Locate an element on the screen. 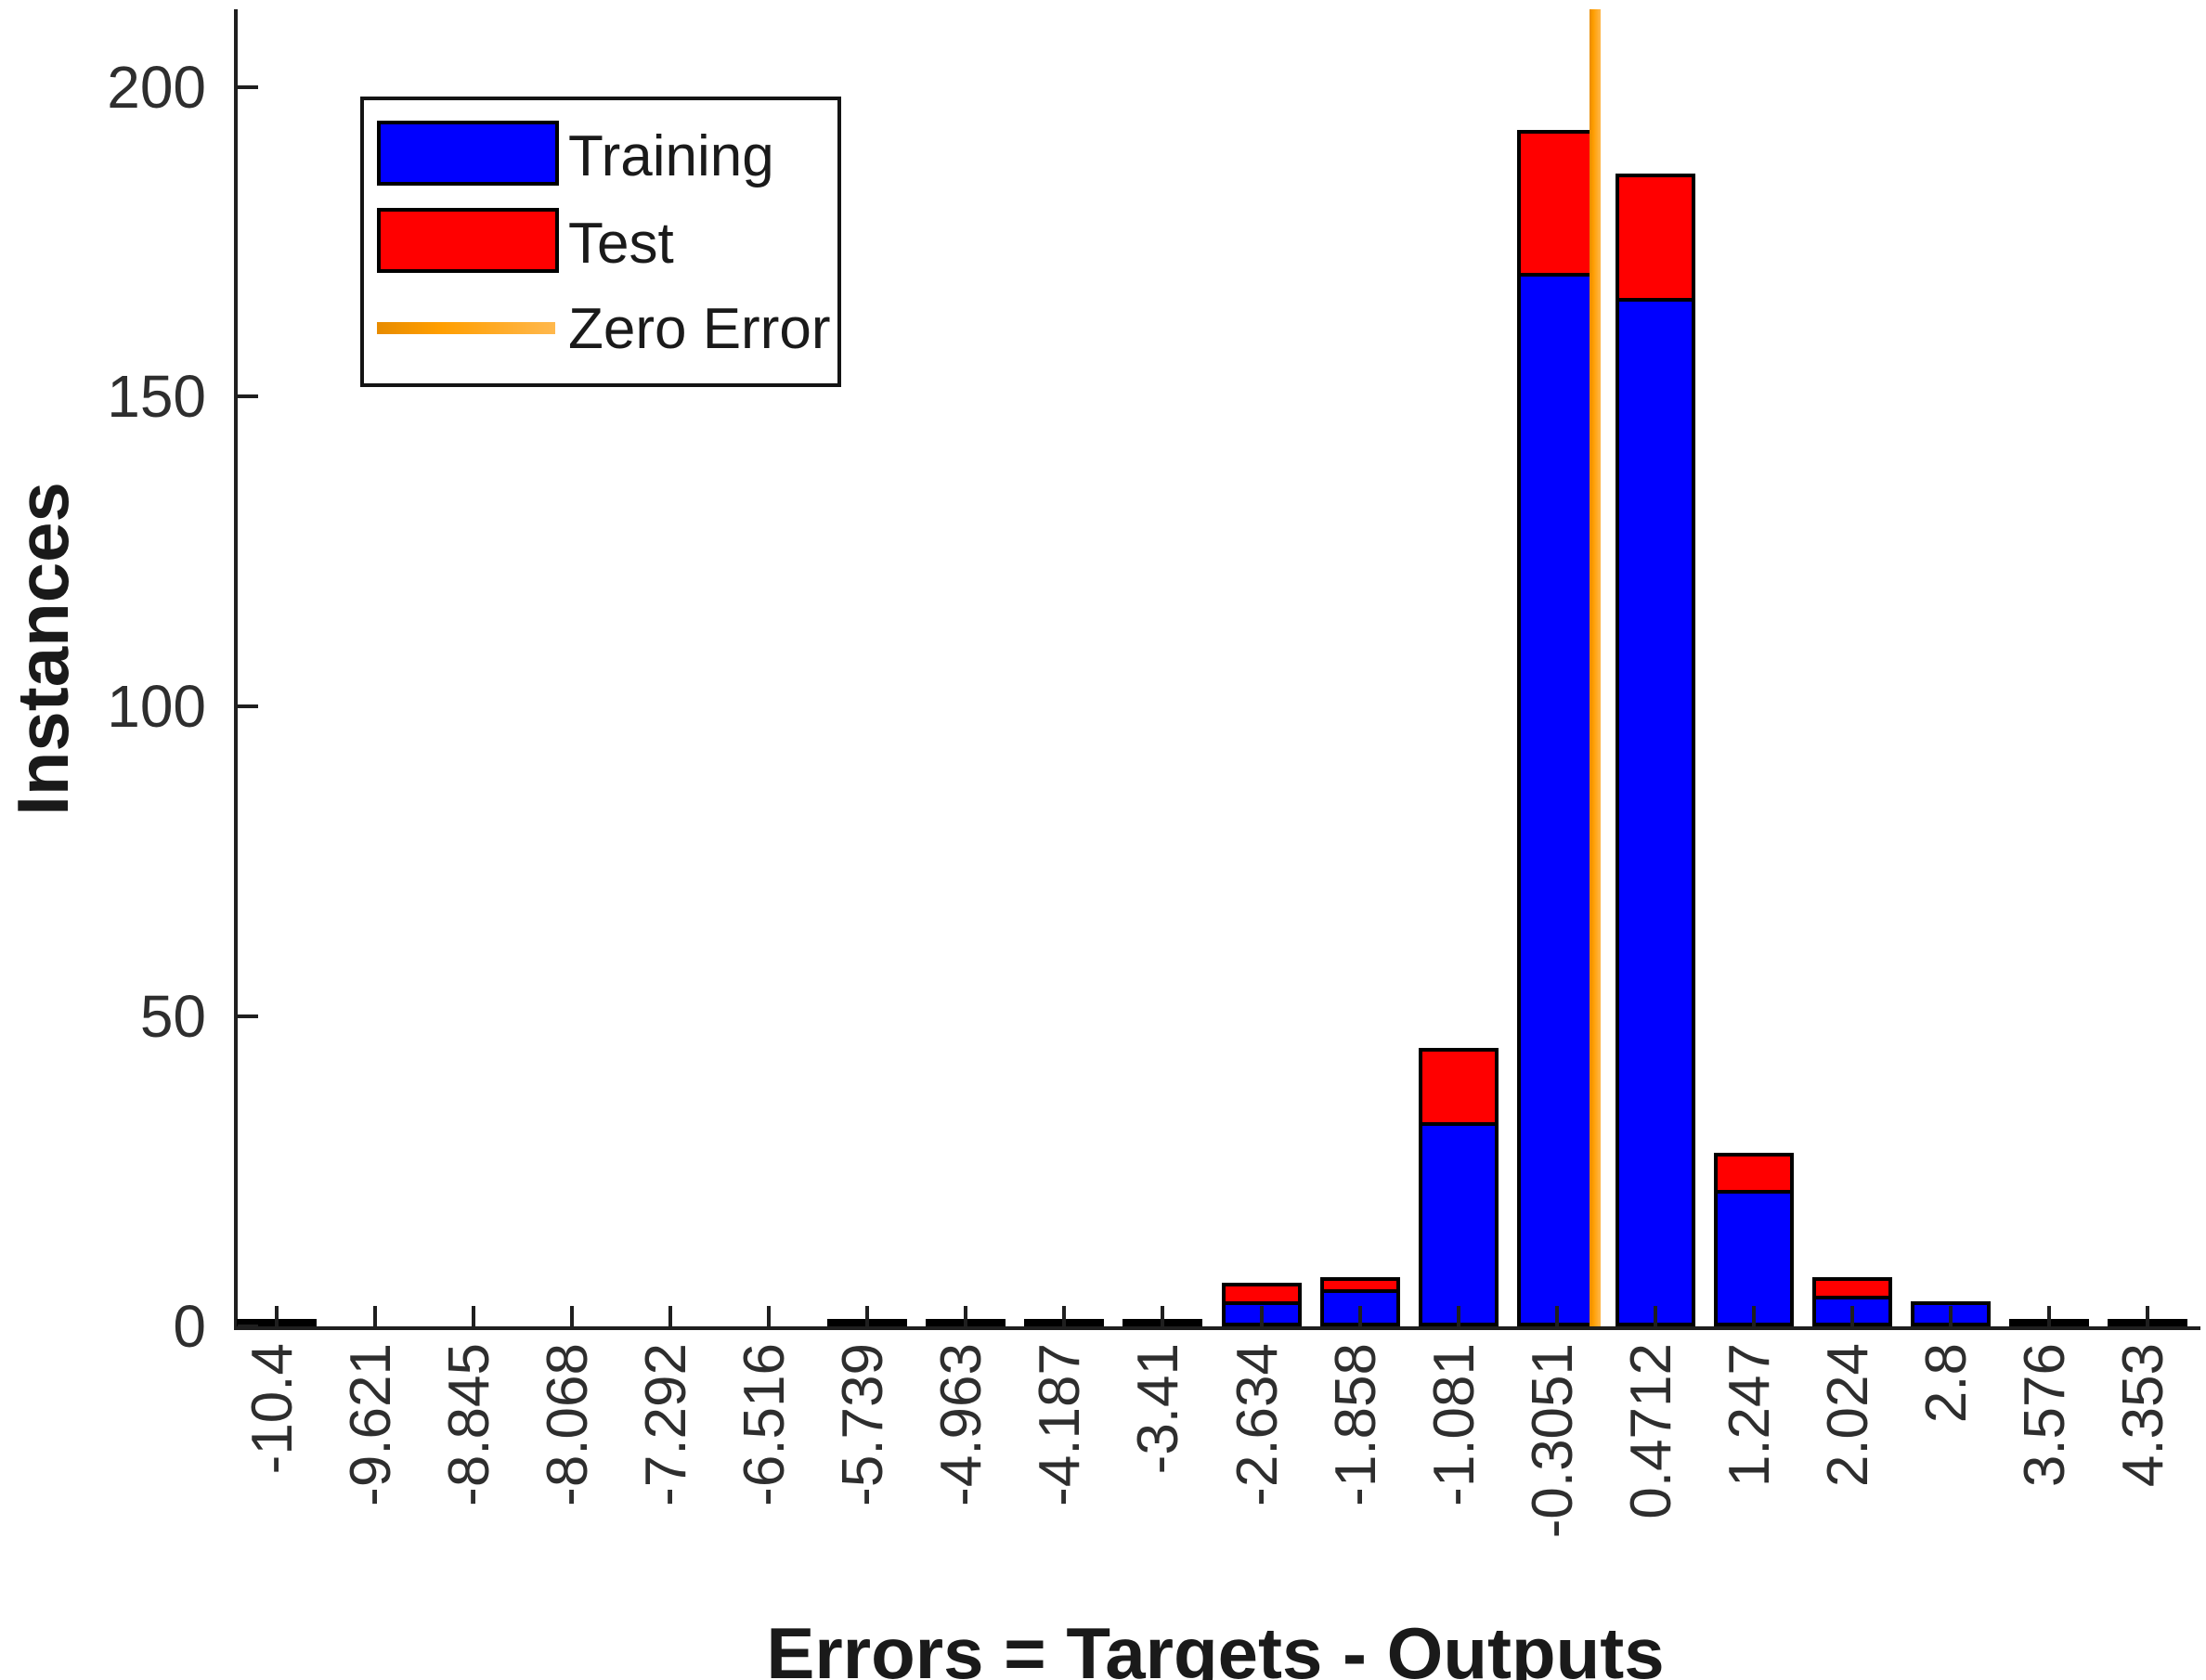 The width and height of the screenshot is (2206, 1680). y-tick-label: 100 is located at coordinates (157, 707).